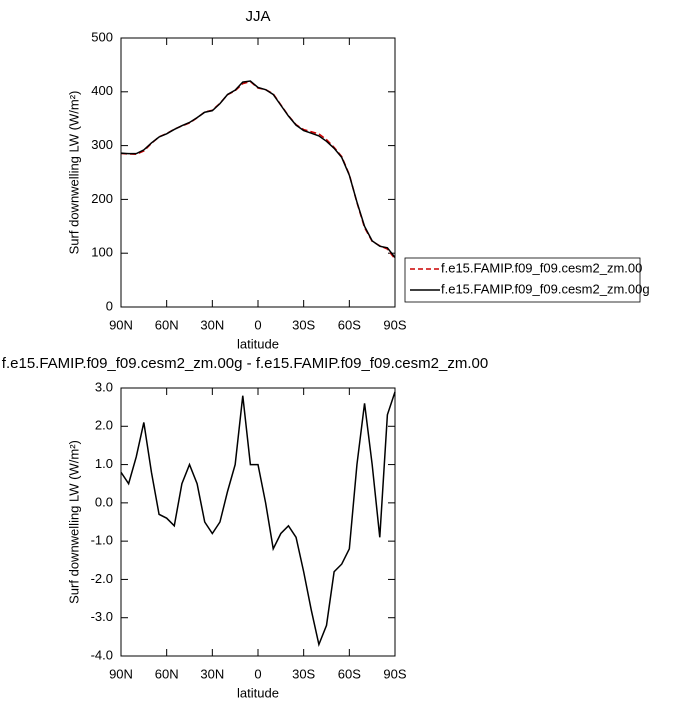  I want to click on y-tick-label: 100, so click(102, 252).